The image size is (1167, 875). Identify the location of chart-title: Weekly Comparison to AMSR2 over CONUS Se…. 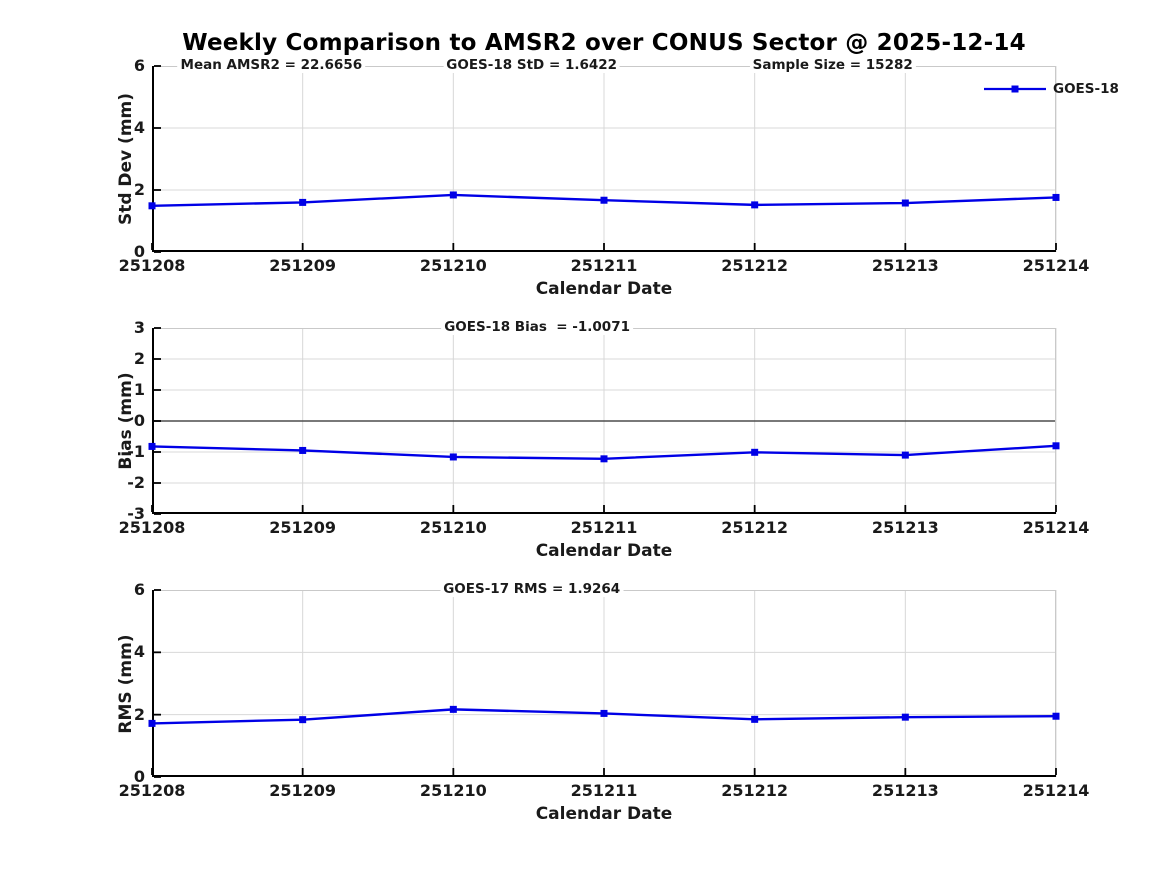
(604, 43).